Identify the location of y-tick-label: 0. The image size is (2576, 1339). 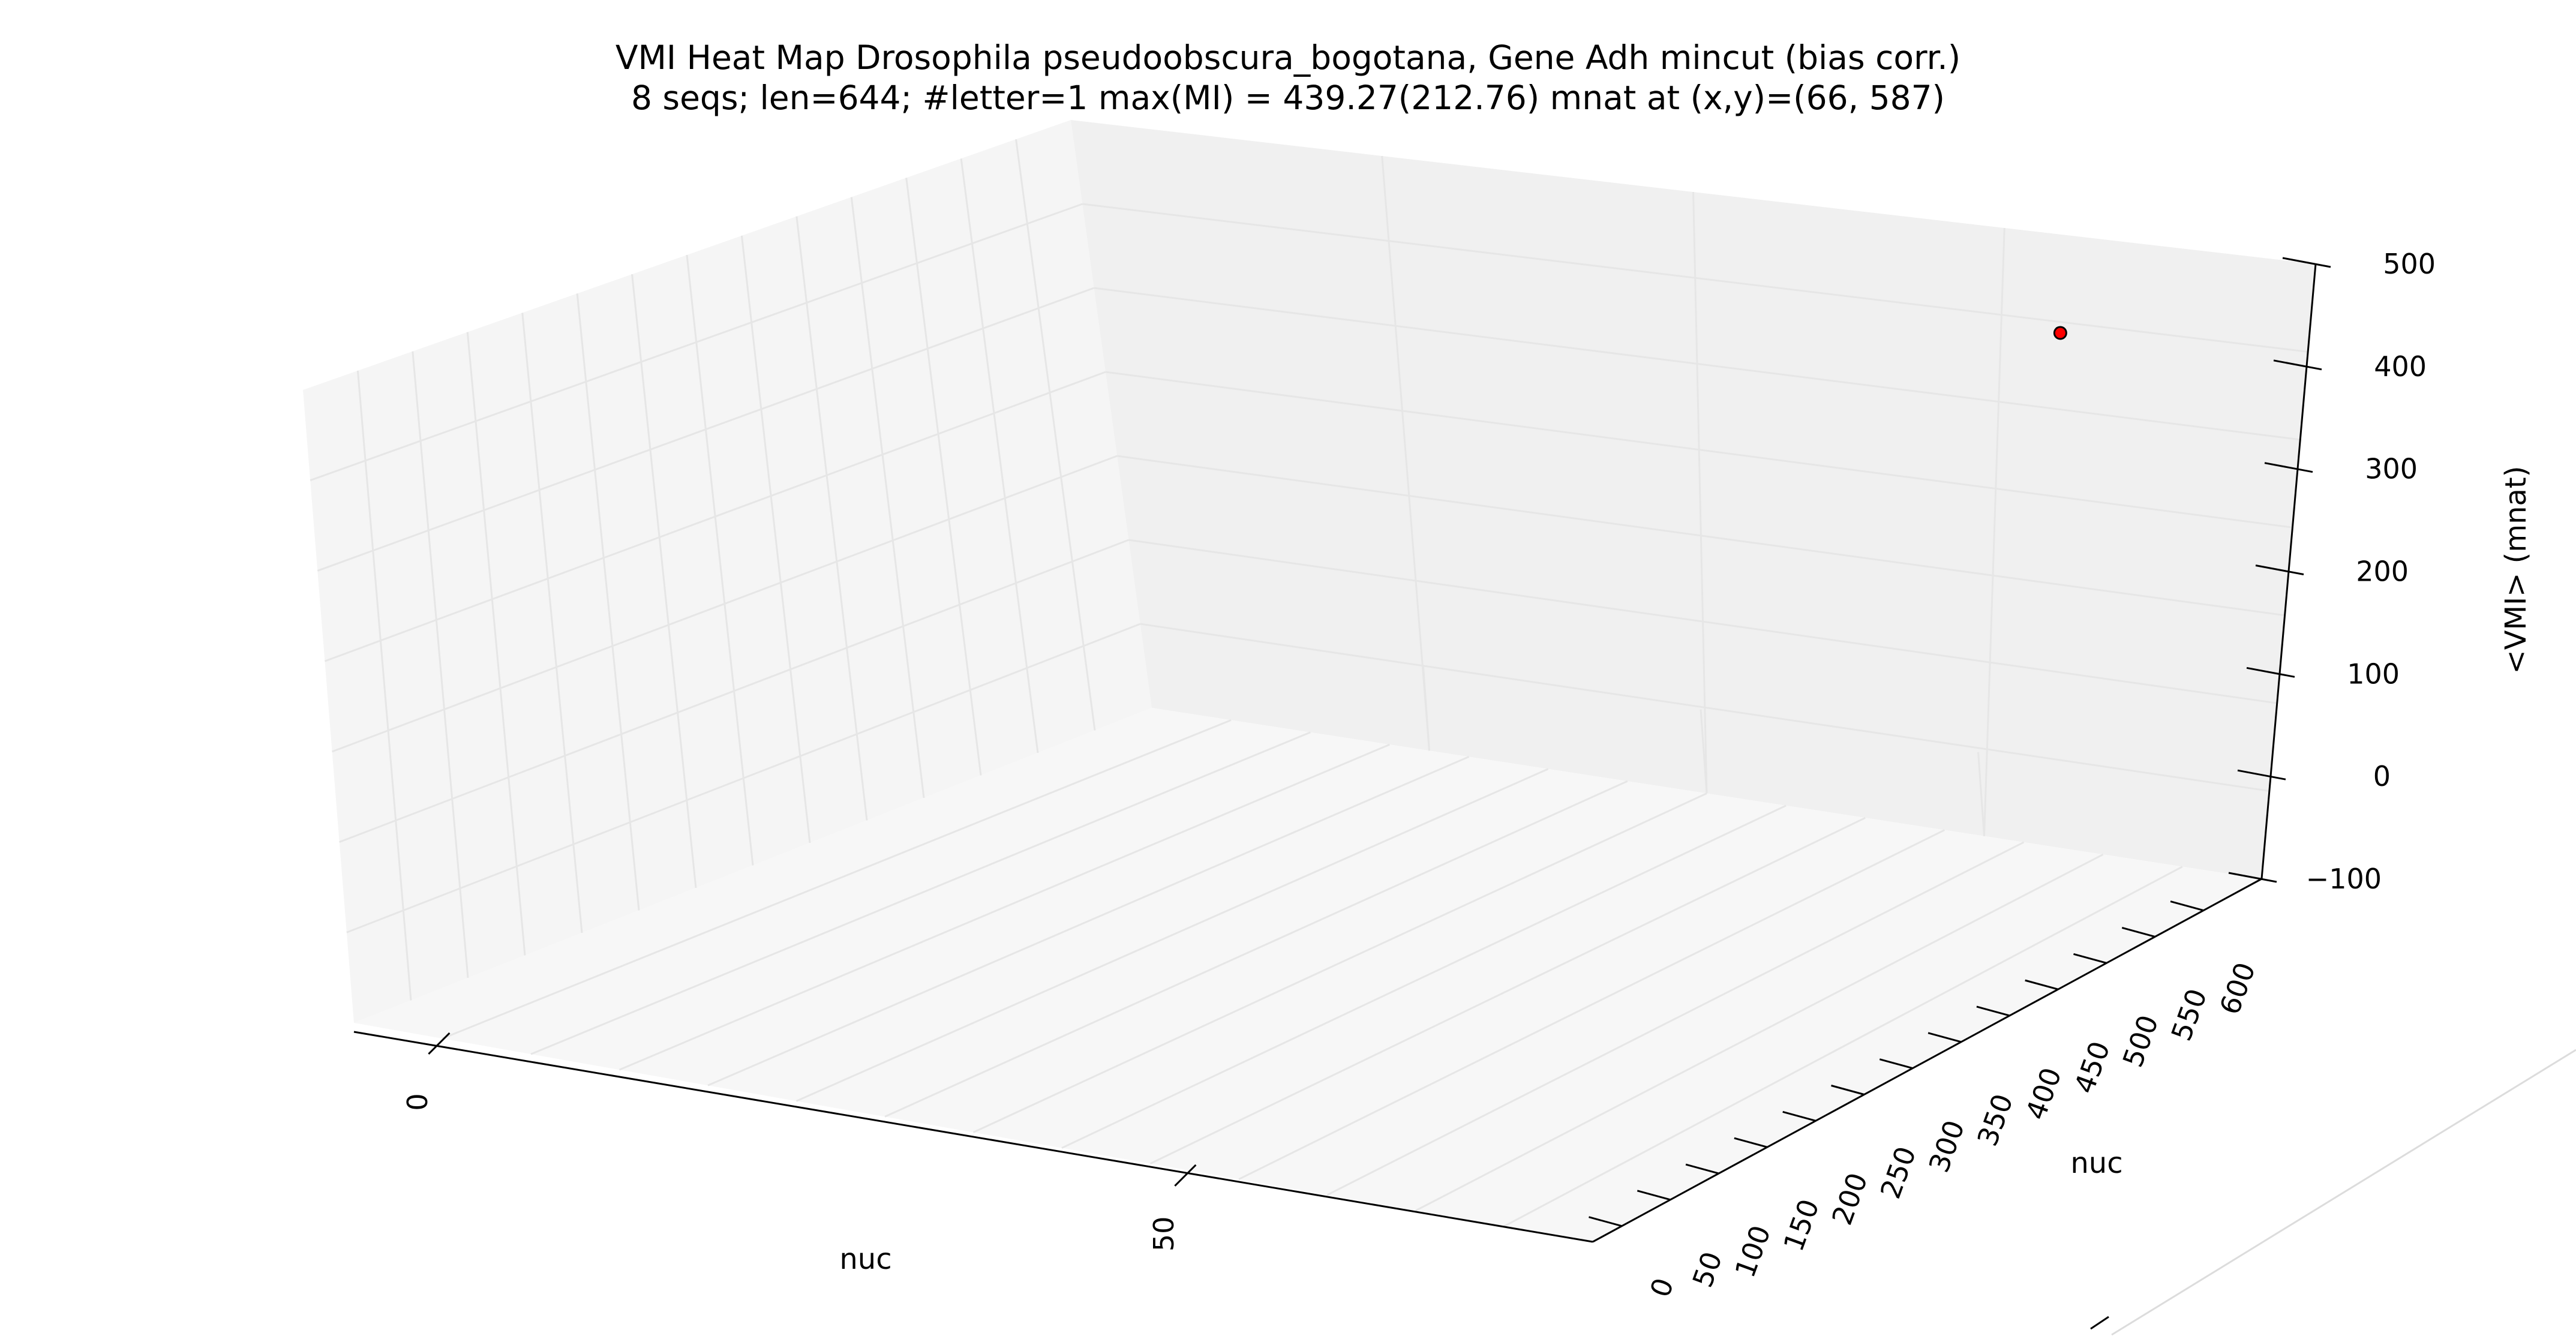
(1662, 1287).